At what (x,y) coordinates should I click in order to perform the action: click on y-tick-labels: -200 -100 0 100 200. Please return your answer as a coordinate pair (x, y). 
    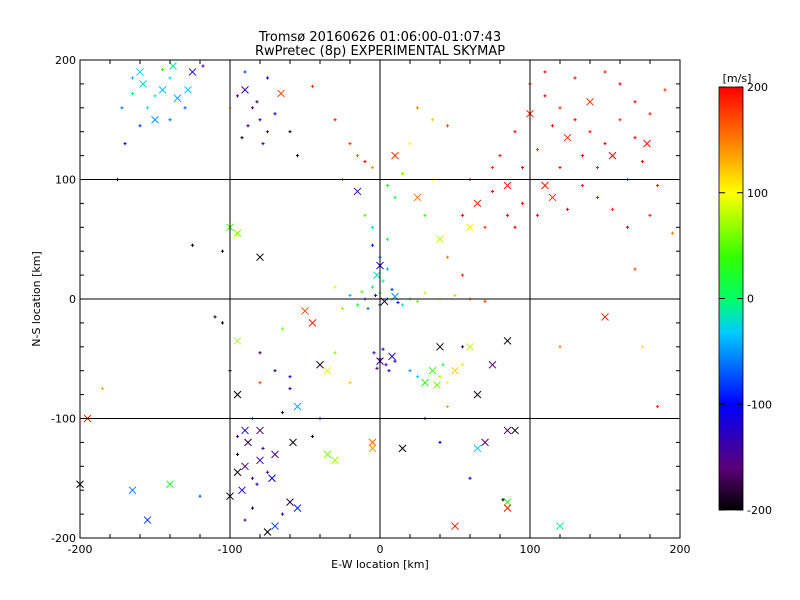
    Looking at the image, I should click on (63, 299).